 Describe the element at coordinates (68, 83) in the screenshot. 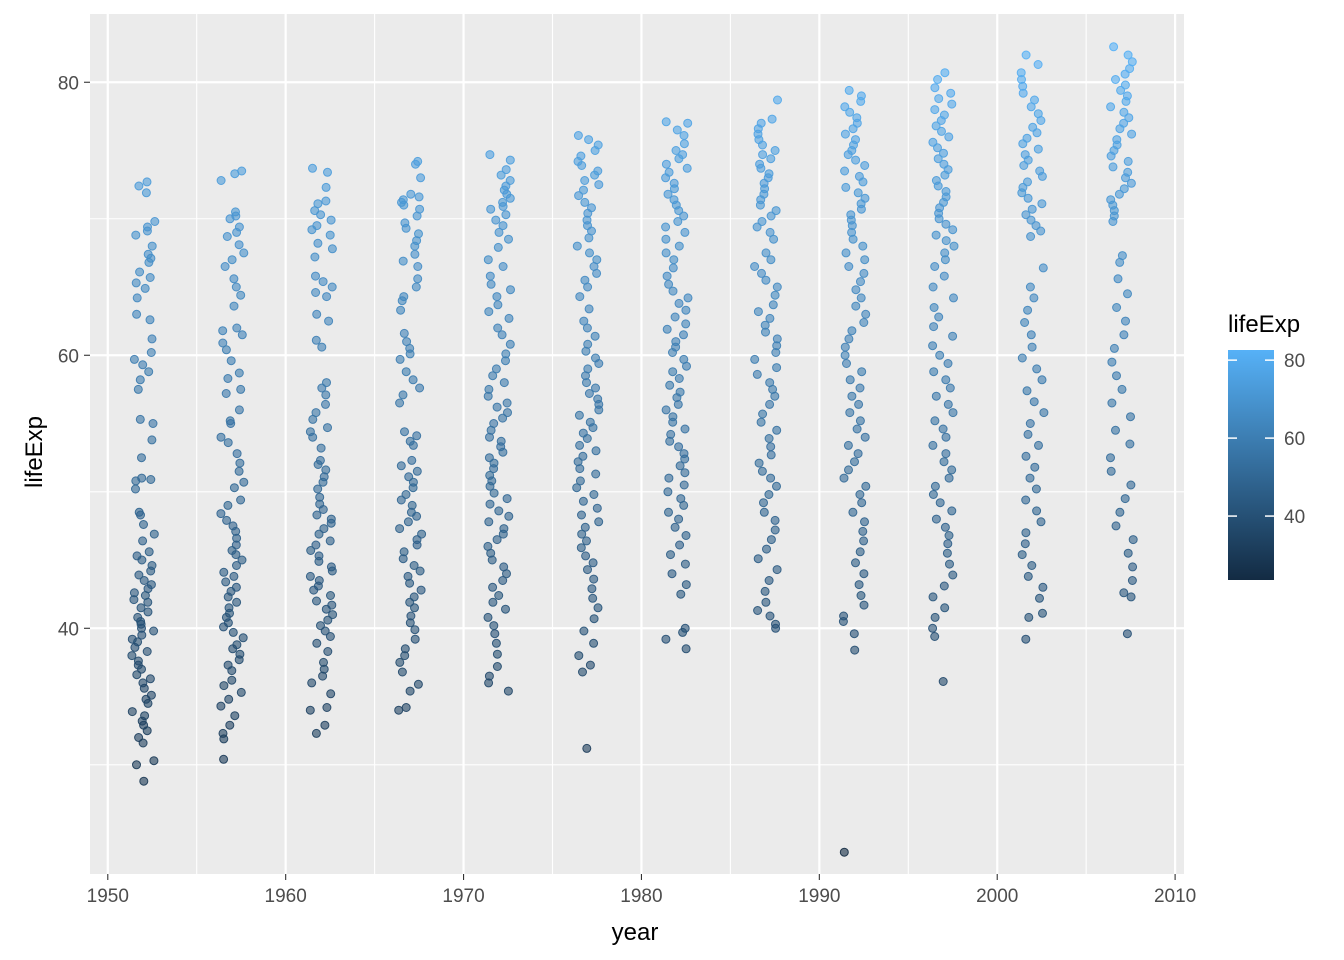

I see `y-tick-label: 80` at that location.